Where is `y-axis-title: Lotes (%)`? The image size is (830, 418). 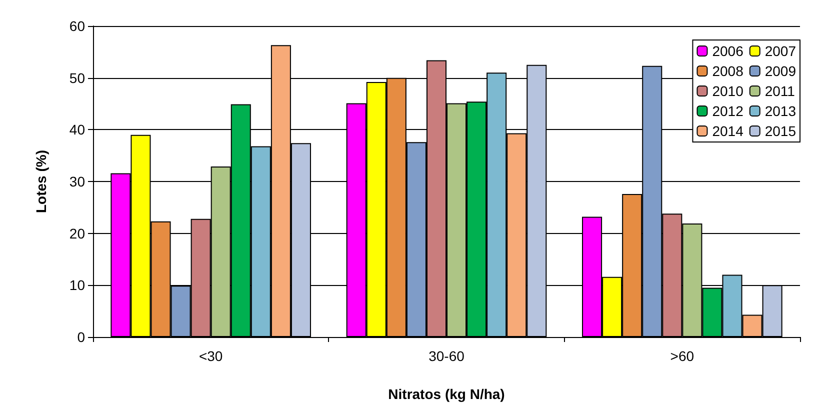 y-axis-title: Lotes (%) is located at coordinates (41, 181).